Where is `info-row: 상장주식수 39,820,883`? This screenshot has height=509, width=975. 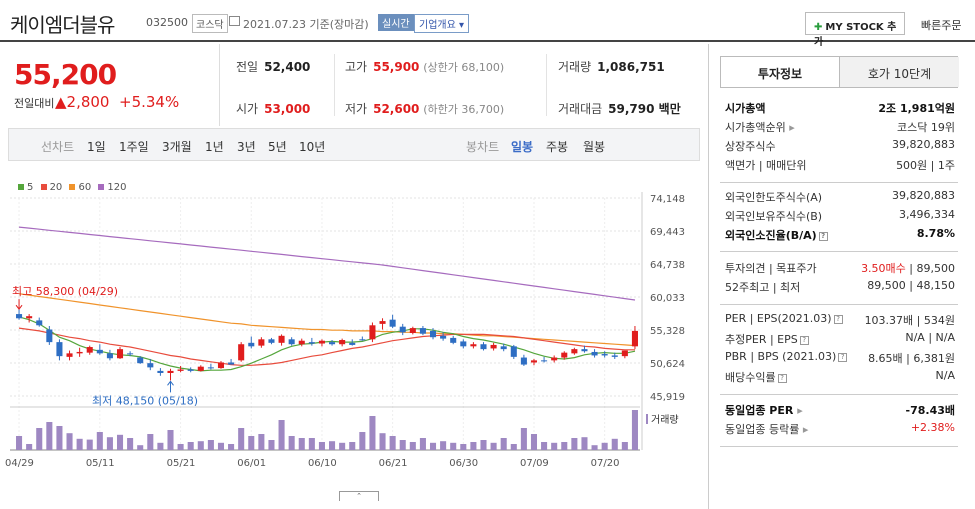 info-row: 상장주식수 39,820,883 is located at coordinates (840, 147).